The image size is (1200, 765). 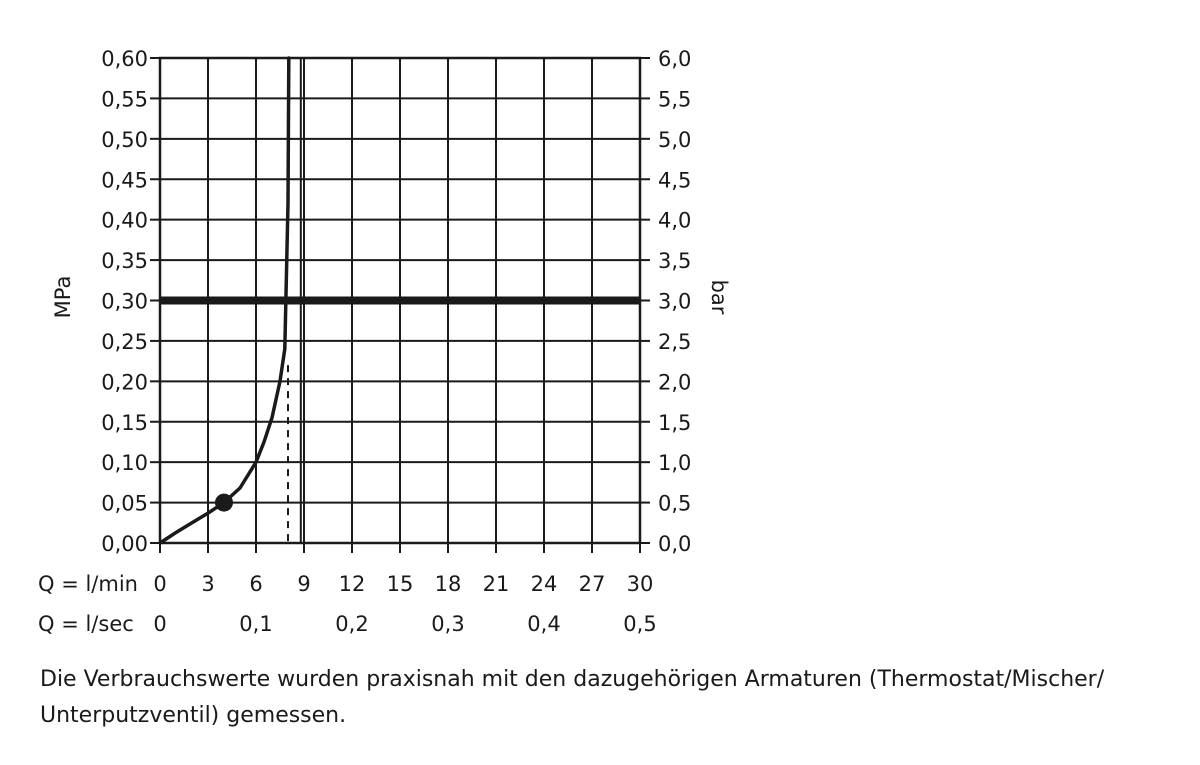 What do you see at coordinates (544, 584) in the screenshot?
I see `x-tick-label-primary: 24` at bounding box center [544, 584].